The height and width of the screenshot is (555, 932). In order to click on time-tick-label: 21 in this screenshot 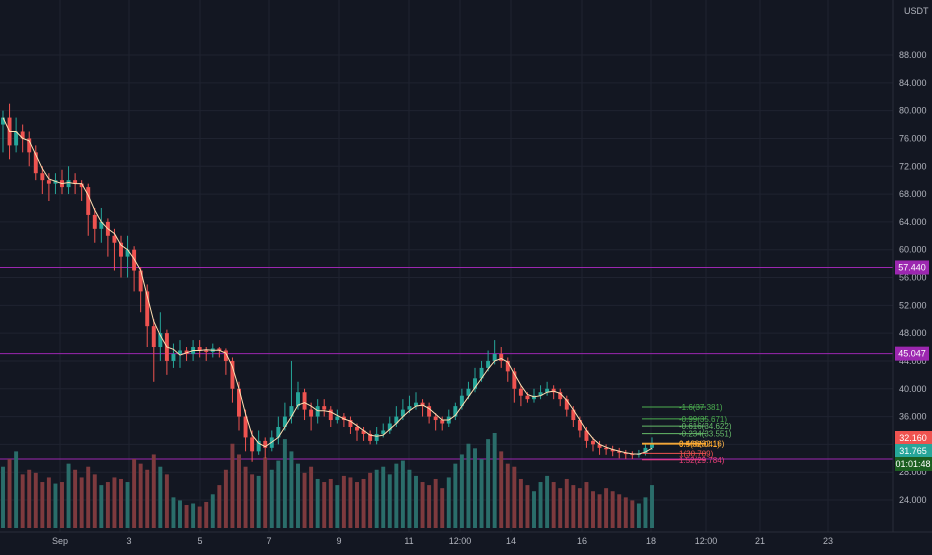, I will do `click(760, 541)`.